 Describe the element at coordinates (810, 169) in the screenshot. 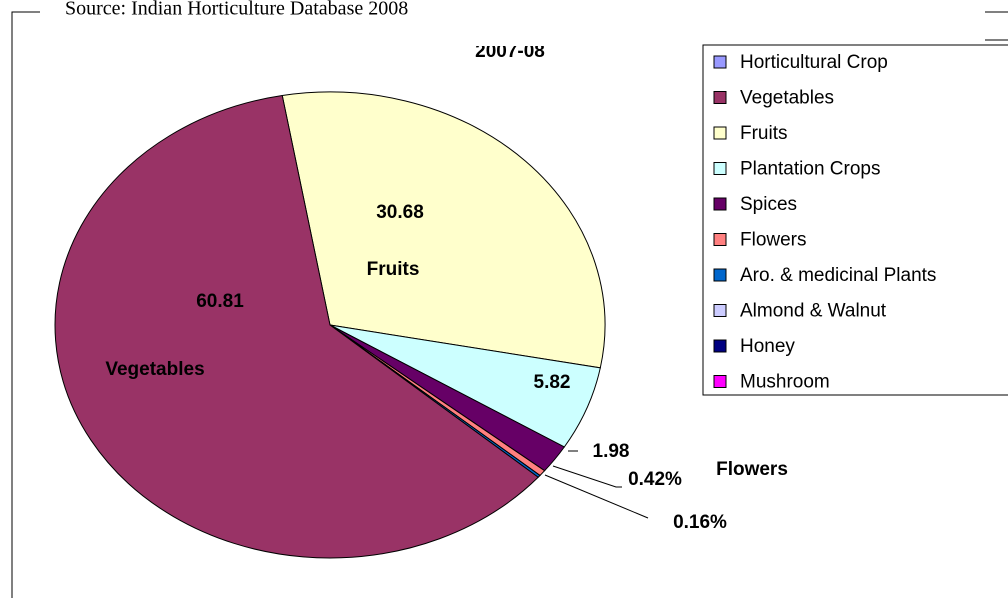

I see `legend-label: Plantation Crops` at that location.